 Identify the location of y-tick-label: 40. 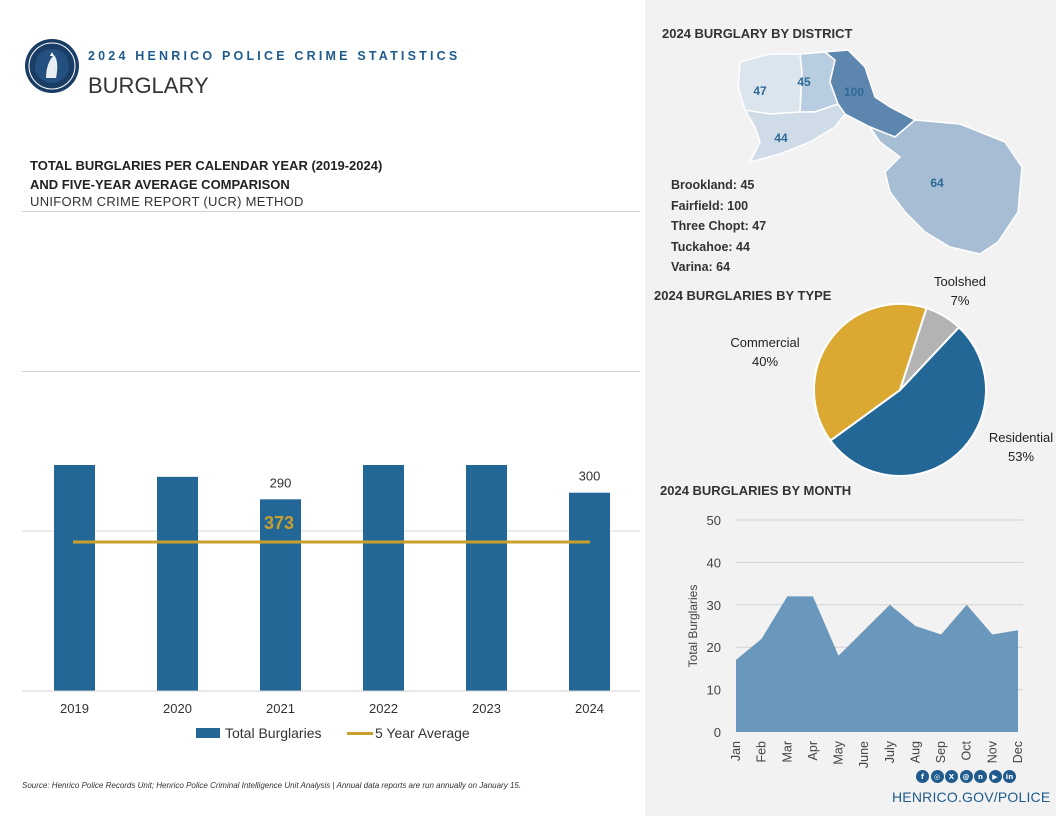
(714, 562).